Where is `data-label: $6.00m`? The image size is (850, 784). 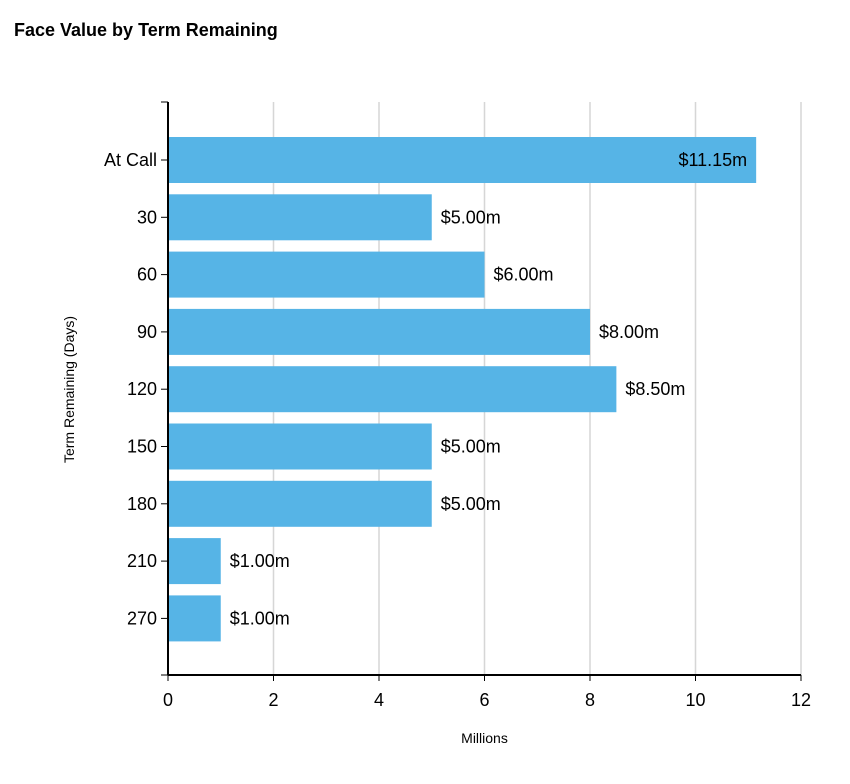 data-label: $6.00m is located at coordinates (524, 275).